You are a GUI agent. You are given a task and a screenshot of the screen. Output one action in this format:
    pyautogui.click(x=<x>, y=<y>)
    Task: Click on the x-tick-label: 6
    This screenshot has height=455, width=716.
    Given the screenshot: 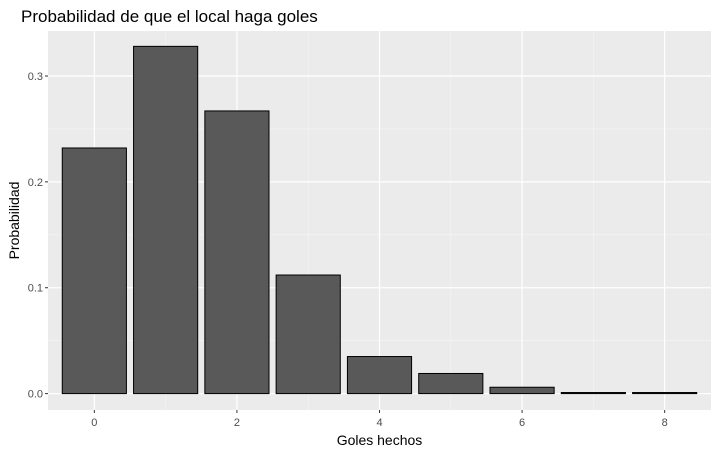 What is the action you would take?
    pyautogui.click(x=522, y=423)
    